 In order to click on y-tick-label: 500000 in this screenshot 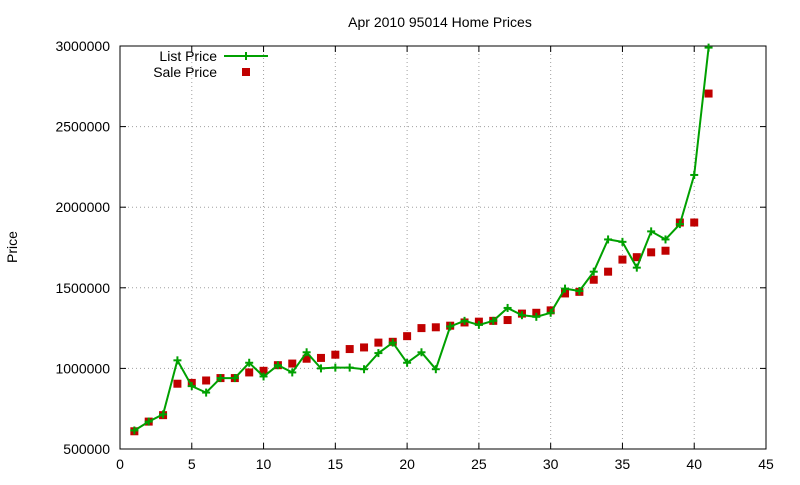, I will do `click(86, 449)`.